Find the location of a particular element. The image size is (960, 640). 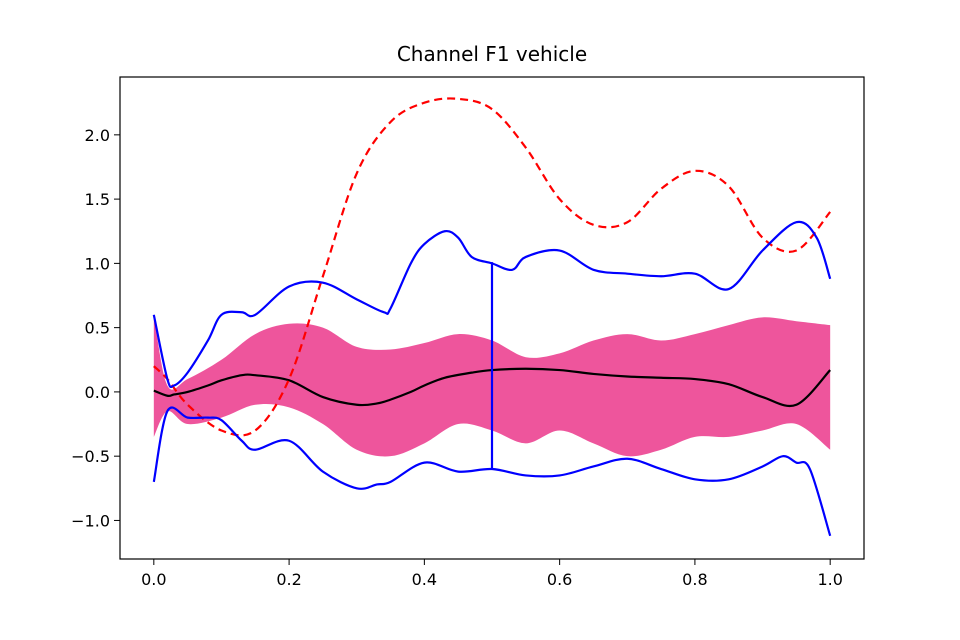

y-axis: −1.0 −0.5 0.0 0.5 1.0 1.5 2.0 is located at coordinates (95, 328).